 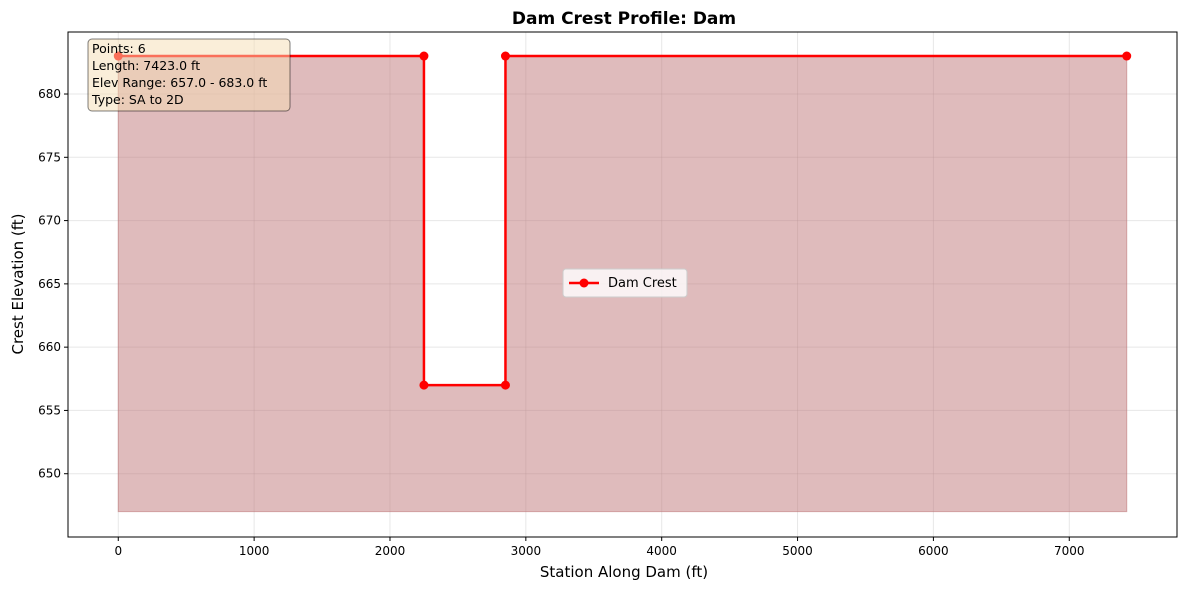 What do you see at coordinates (526, 551) in the screenshot?
I see `x-tick-label: 3000` at bounding box center [526, 551].